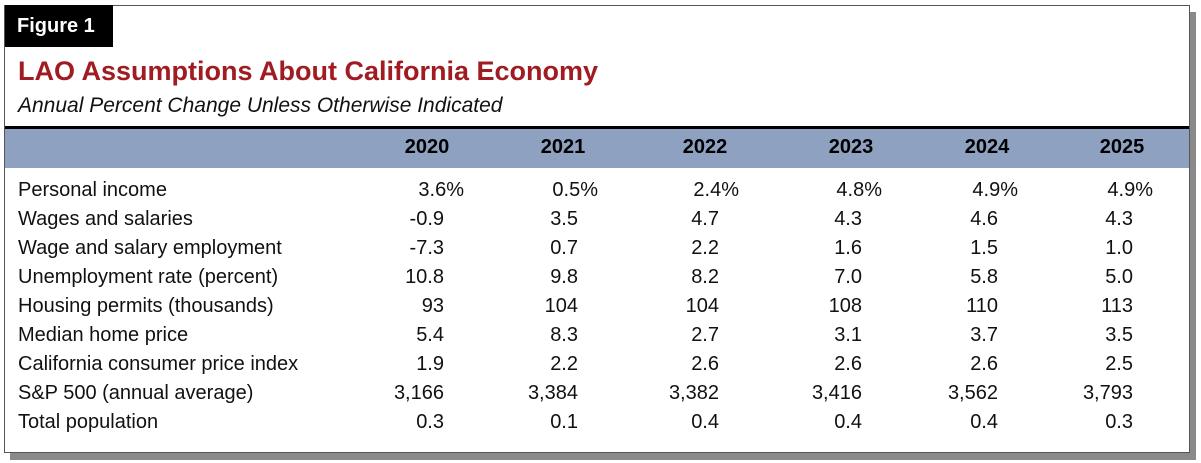 This screenshot has height=463, width=1201. I want to click on table-cell: 1.5, so click(984, 248).